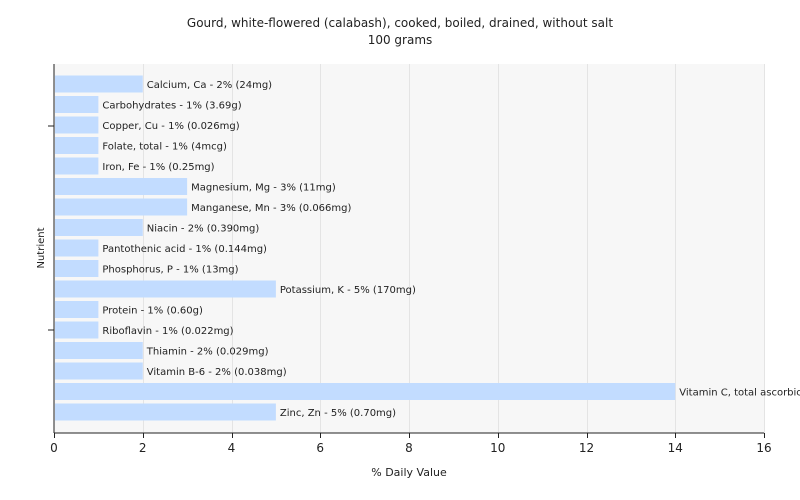 Image resolution: width=800 pixels, height=500 pixels. What do you see at coordinates (209, 85) in the screenshot?
I see `bar-label: Calcium, Ca - 2% (24mg)` at bounding box center [209, 85].